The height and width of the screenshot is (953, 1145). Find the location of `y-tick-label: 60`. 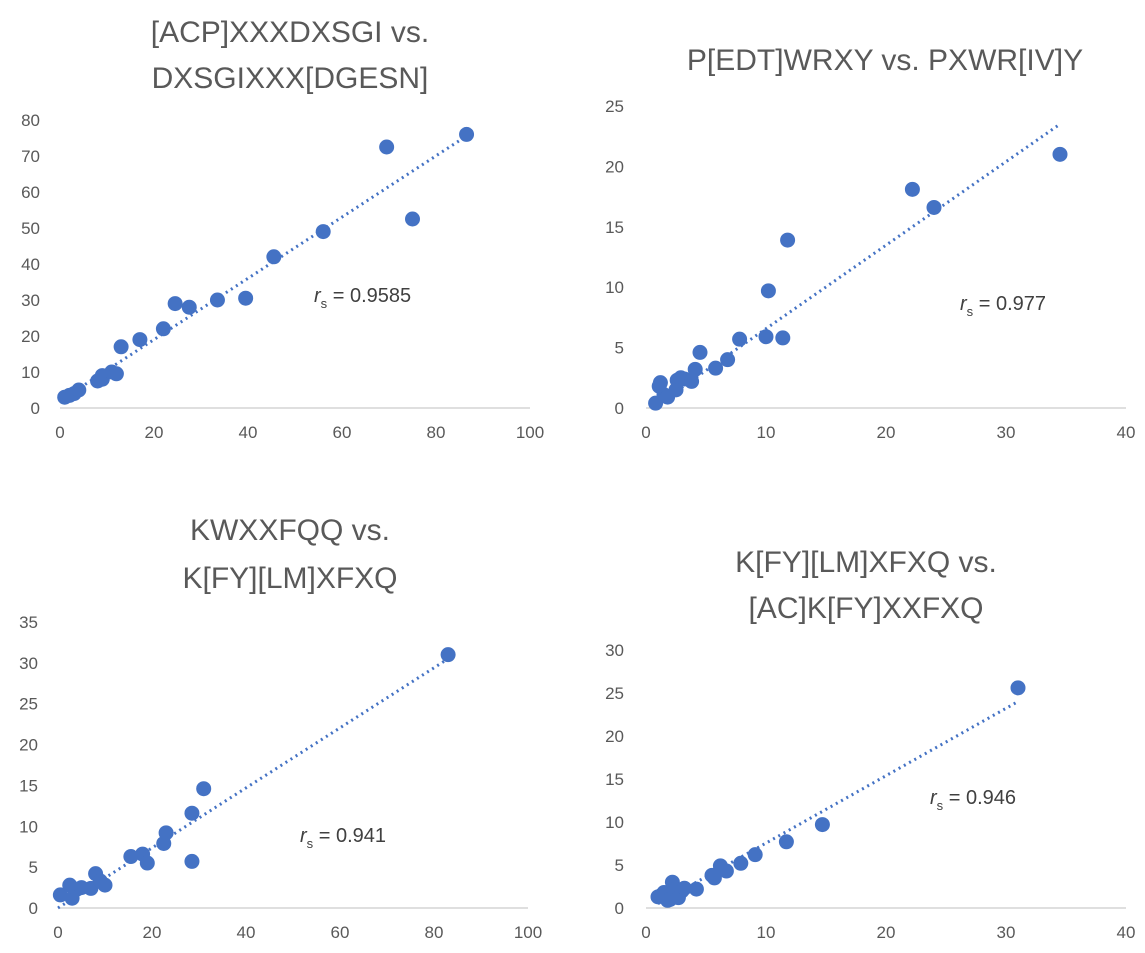

y-tick-label: 60 is located at coordinates (30, 192).